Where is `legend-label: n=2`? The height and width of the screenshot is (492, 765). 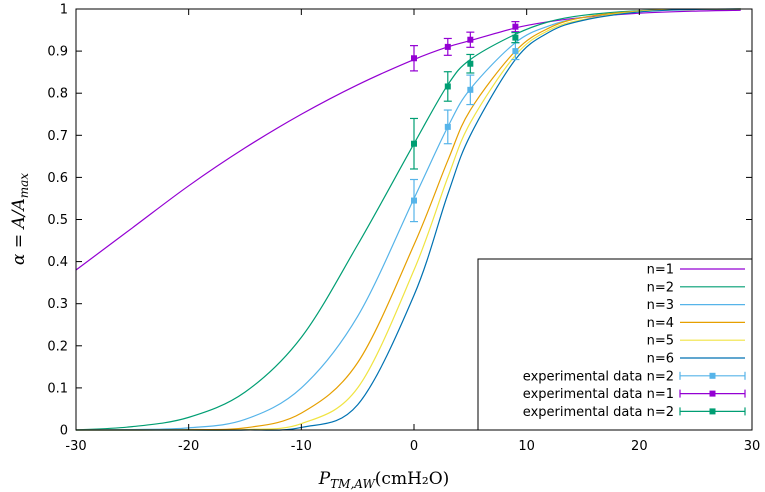 legend-label: n=2 is located at coordinates (660, 287).